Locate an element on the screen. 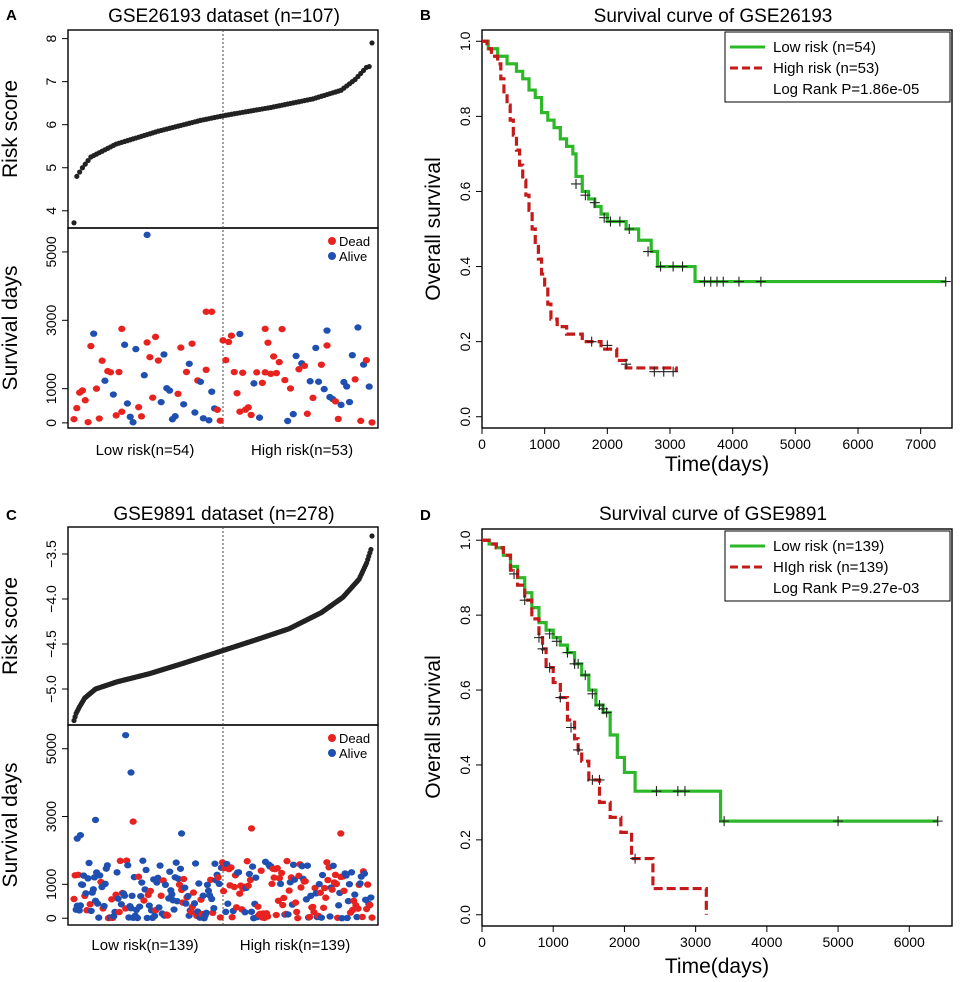 This screenshot has width=960, height=982. panel-c-survival-points is located at coordinates (223, 826).